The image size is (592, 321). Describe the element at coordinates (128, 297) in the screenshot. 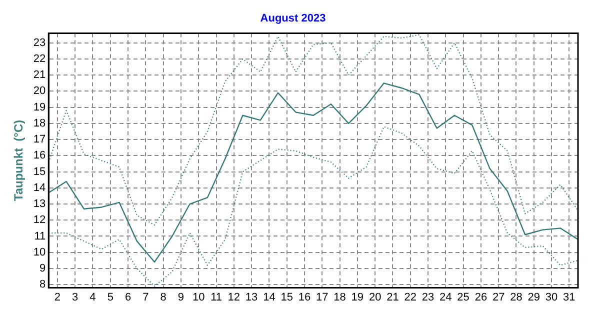

I see `x-tick-label: 6` at that location.